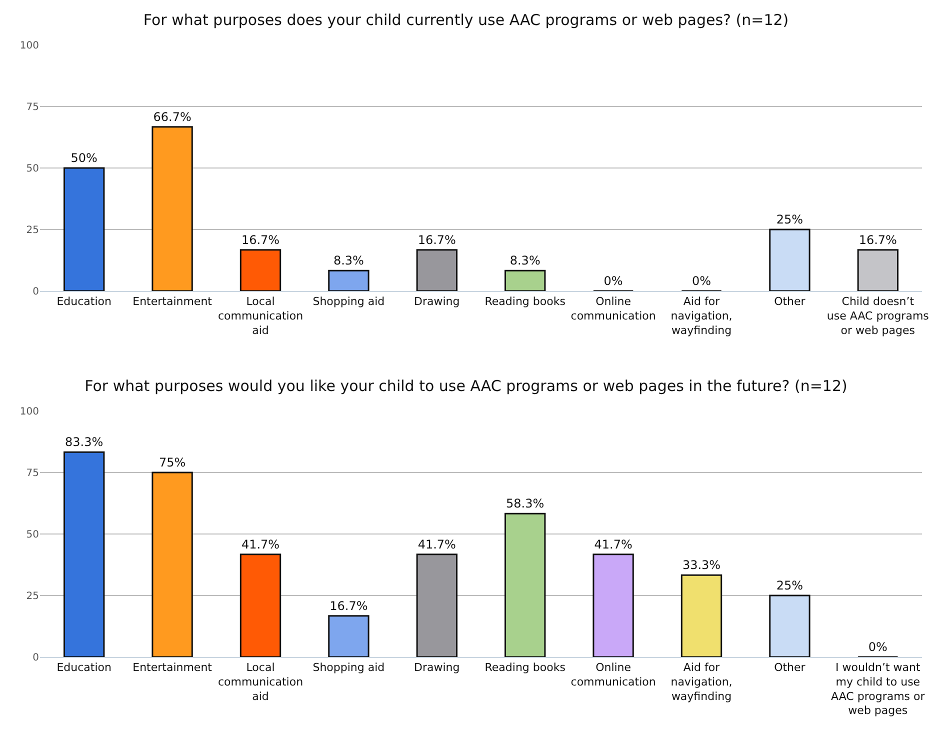 This screenshot has height=732, width=932. I want to click on x-tick-label: I wouldn’t want my child to use AAC programs or web pages, so click(878, 689).